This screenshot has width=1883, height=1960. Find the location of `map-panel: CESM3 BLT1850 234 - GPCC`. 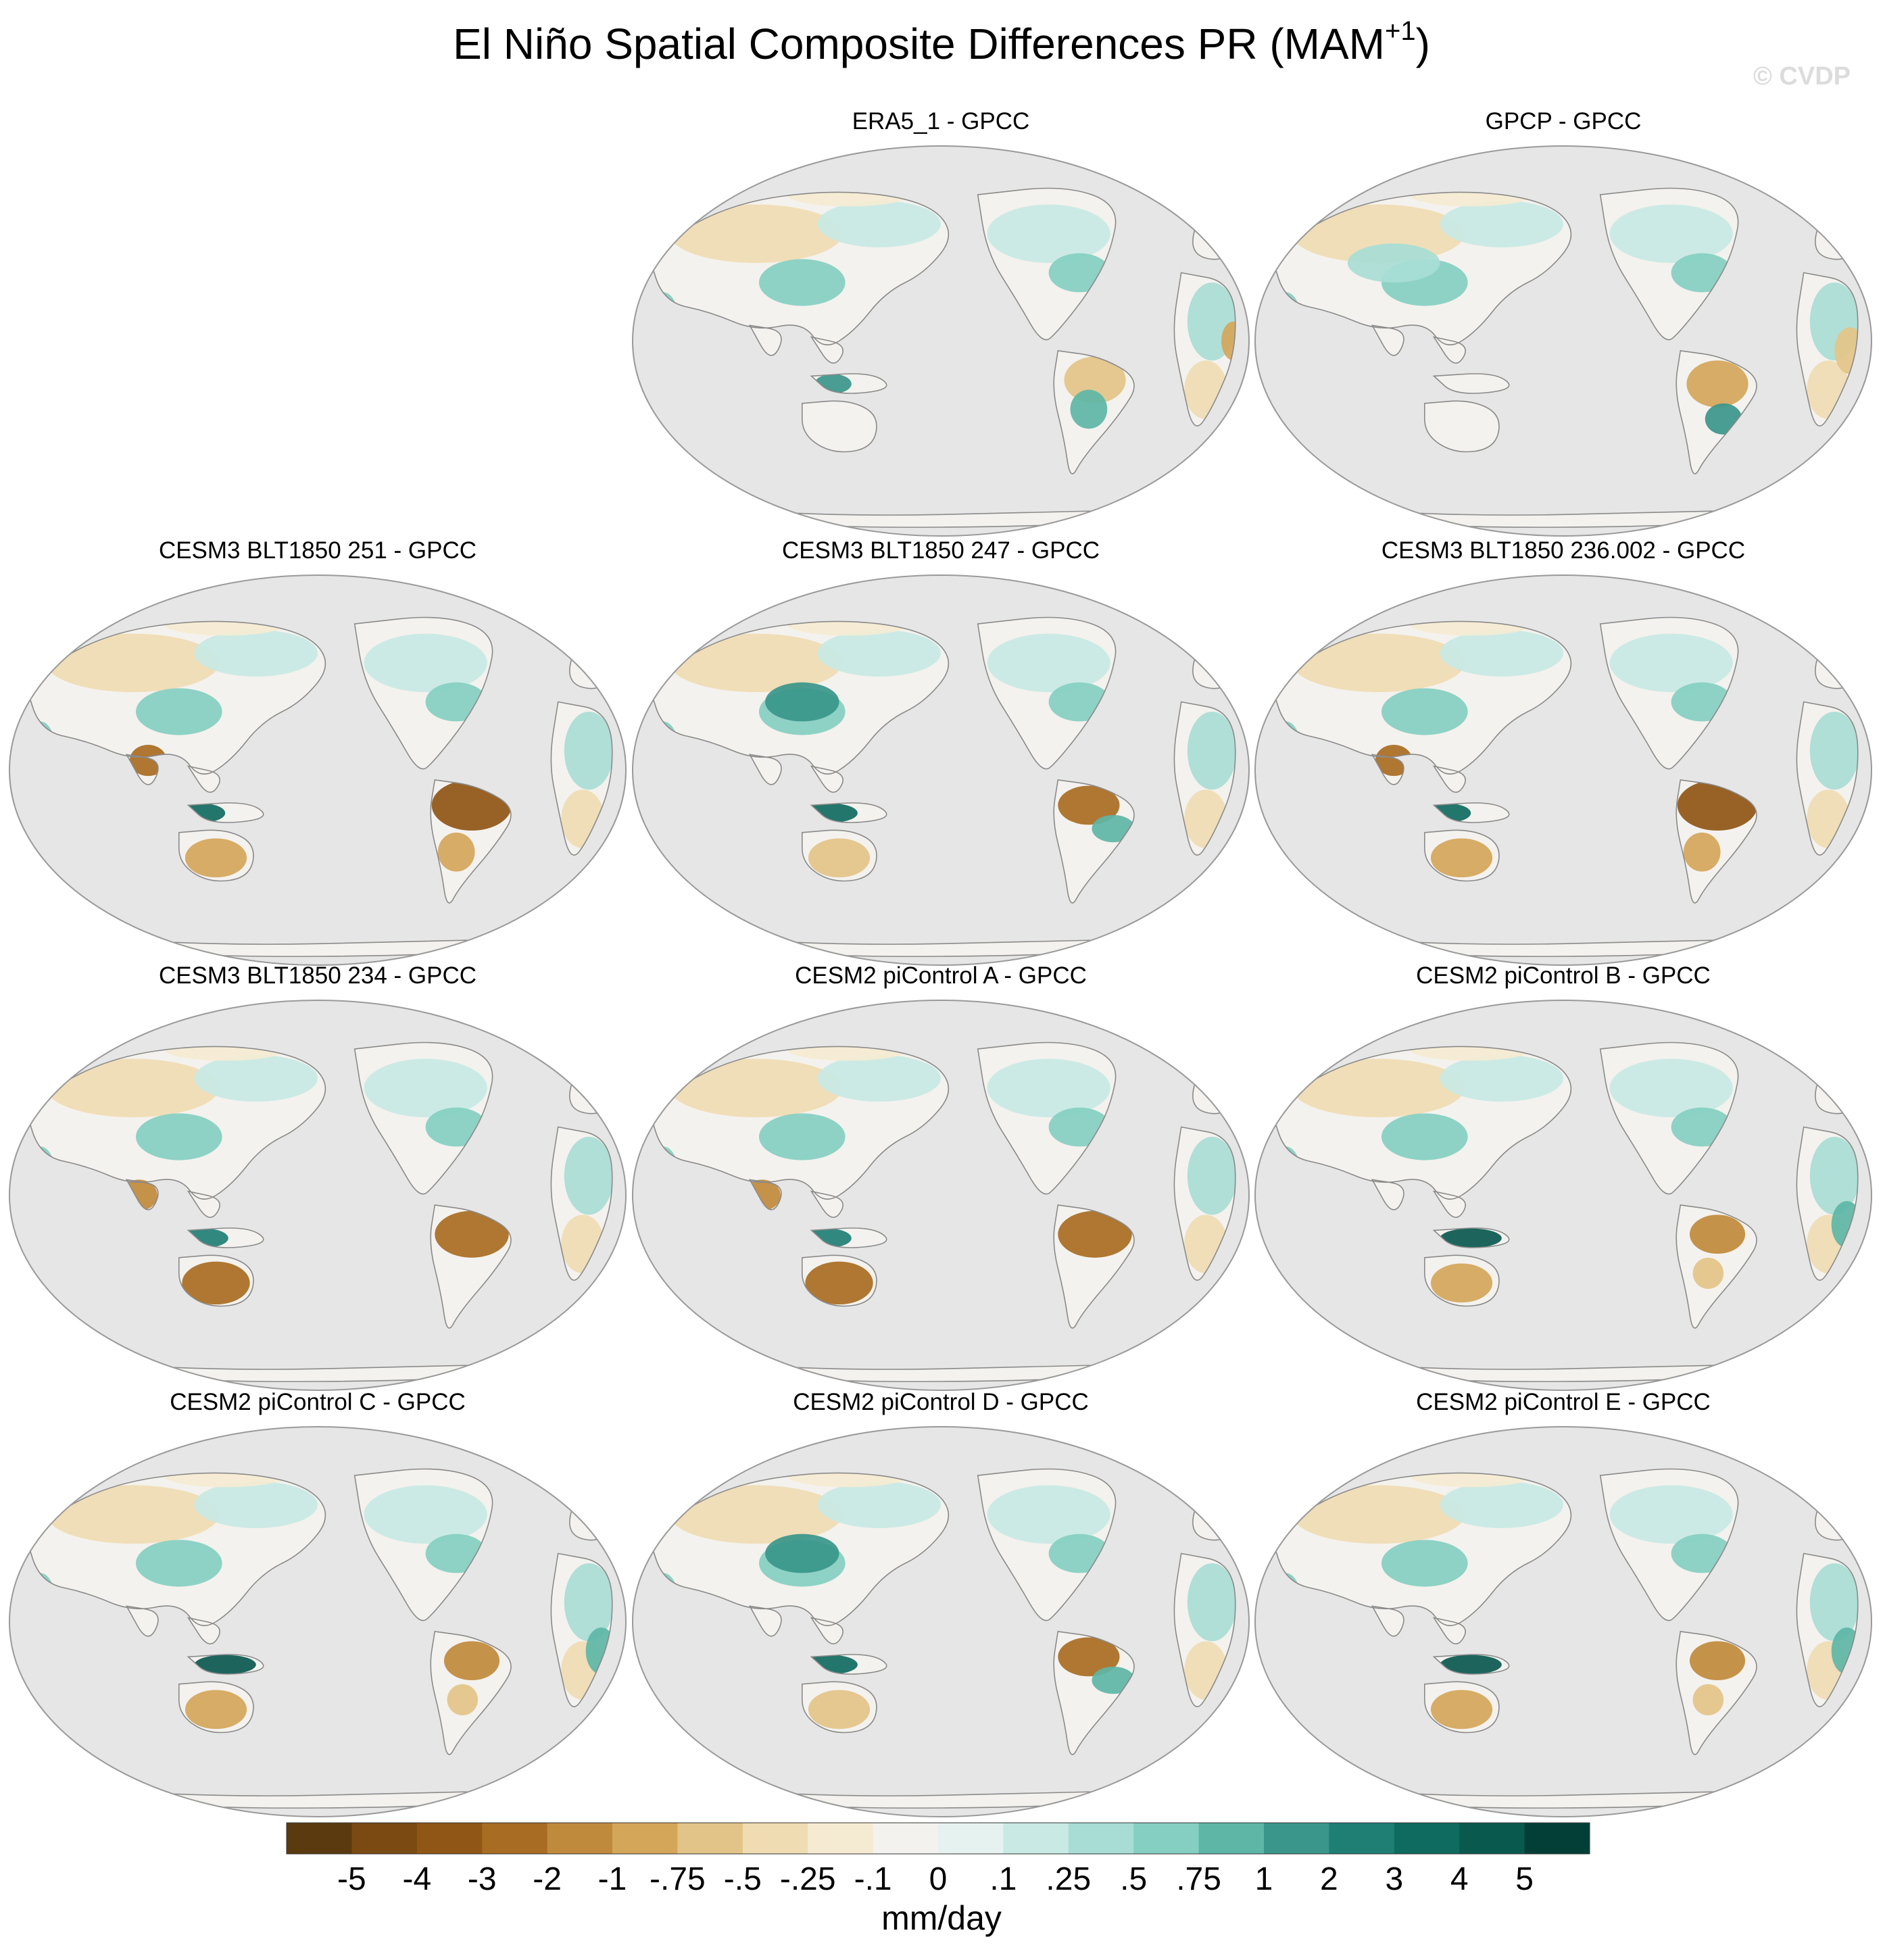

map-panel: CESM3 BLT1850 234 - GPCC is located at coordinates (318, 1177).